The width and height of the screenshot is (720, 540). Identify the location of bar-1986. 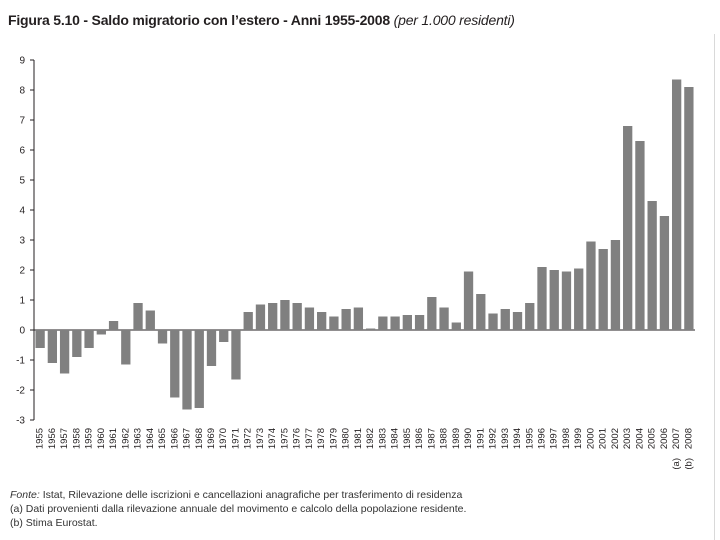
(419, 322).